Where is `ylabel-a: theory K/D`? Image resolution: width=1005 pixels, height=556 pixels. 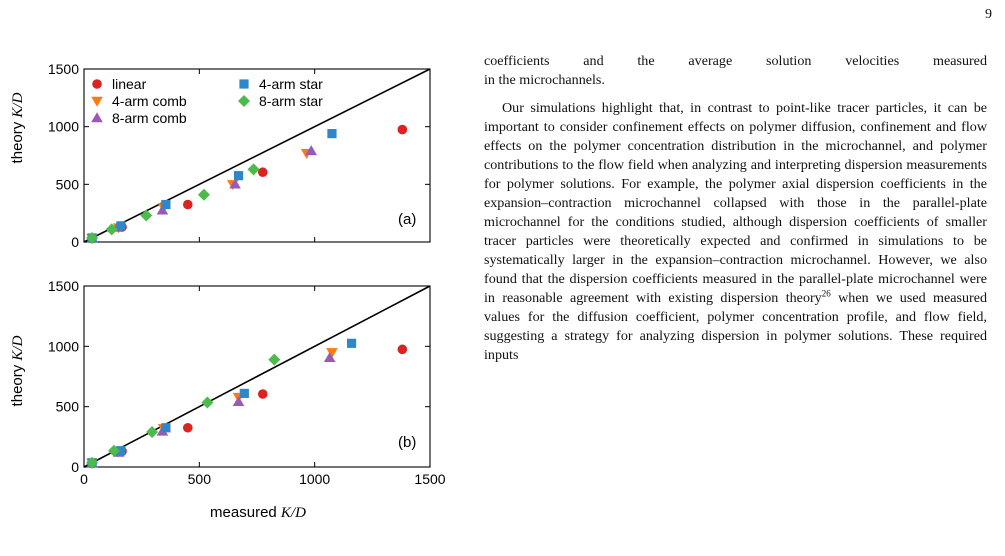
ylabel-a: theory K/D is located at coordinates (17, 127).